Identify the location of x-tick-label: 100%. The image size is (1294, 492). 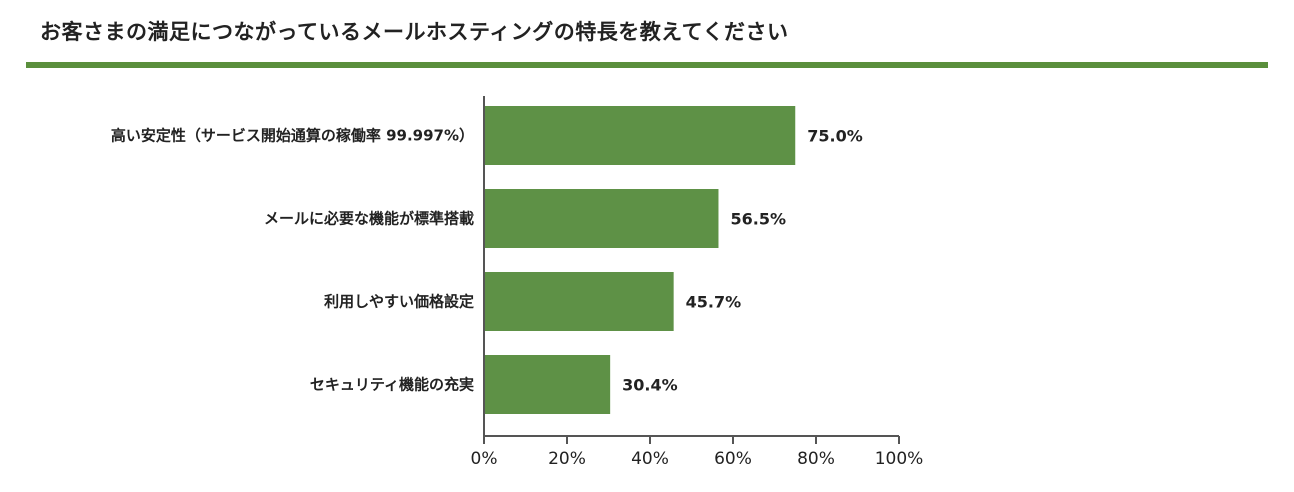
(899, 459).